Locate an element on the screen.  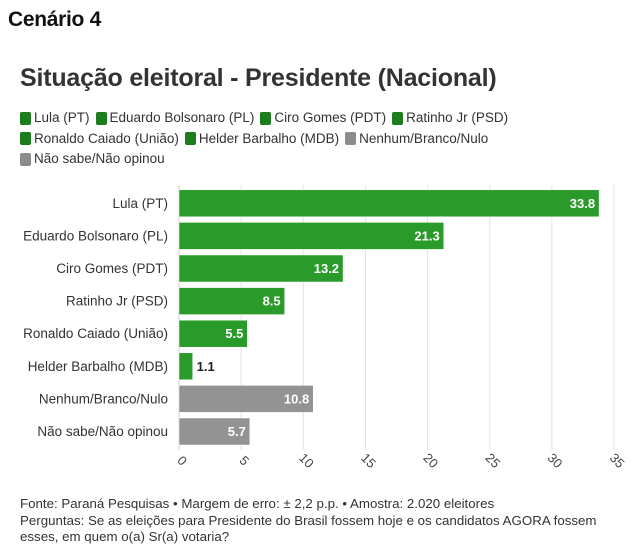
legend-item: Lula (PT) is located at coordinates (55, 118).